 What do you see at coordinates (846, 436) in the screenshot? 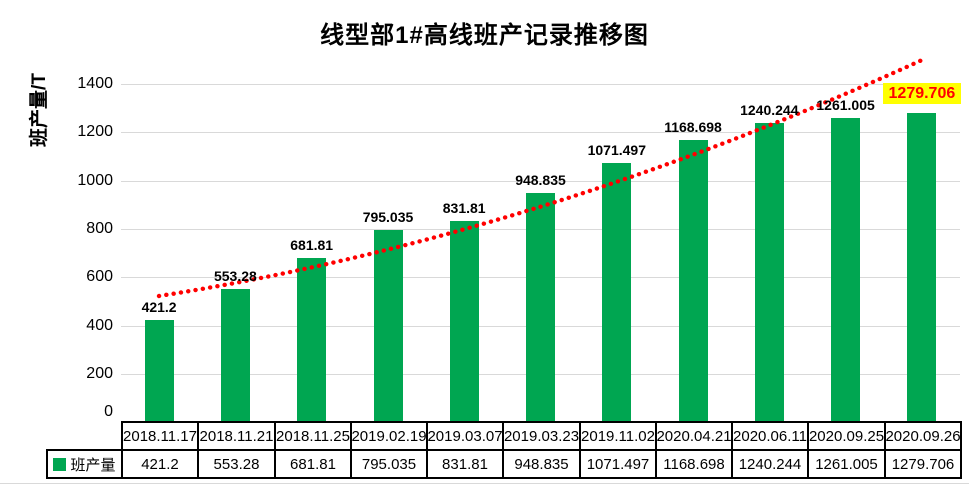
I see `table-date-cell: 2020.09.25` at bounding box center [846, 436].